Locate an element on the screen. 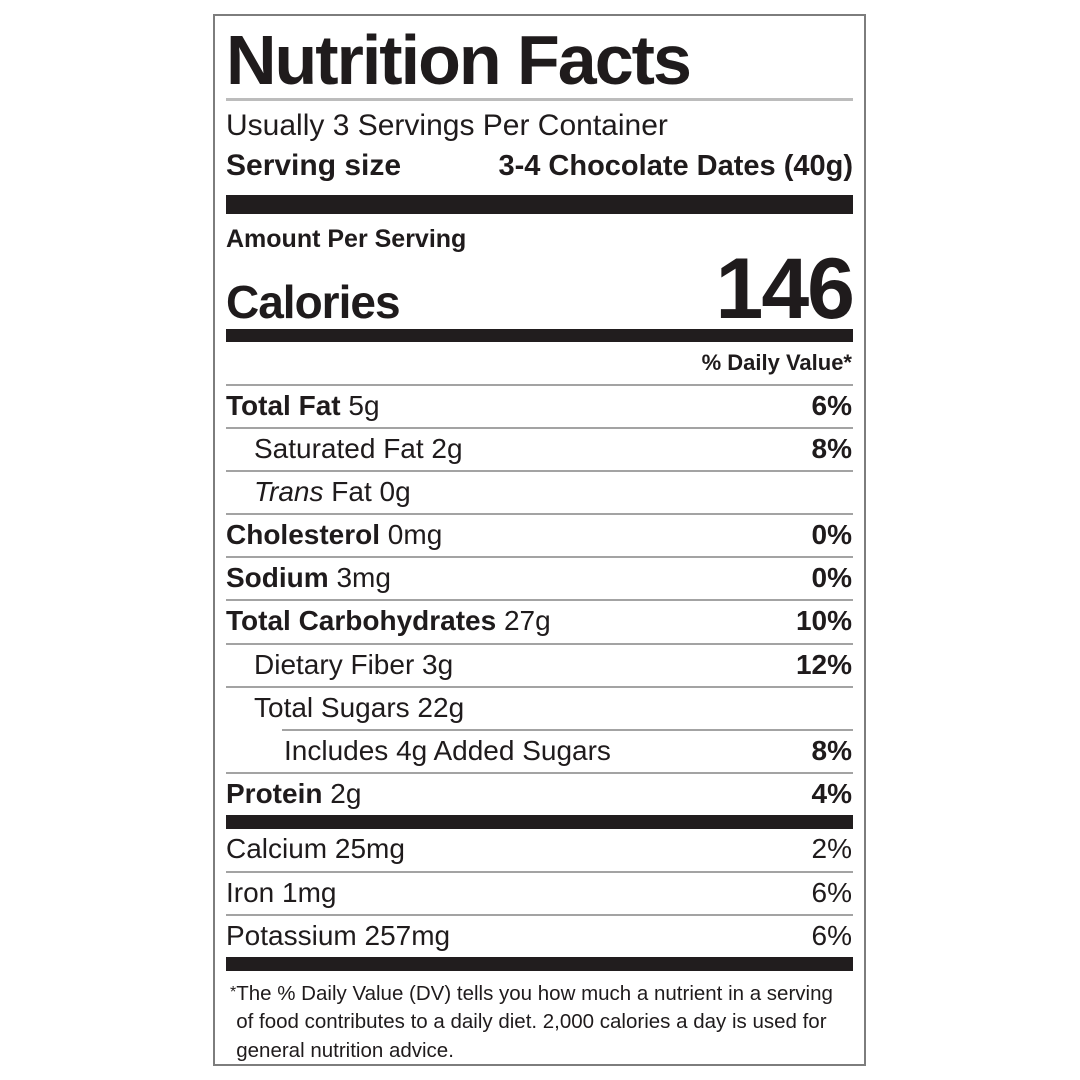 Image resolution: width=1080 pixels, height=1080 pixels. footnote-marker: * is located at coordinates (233, 992).